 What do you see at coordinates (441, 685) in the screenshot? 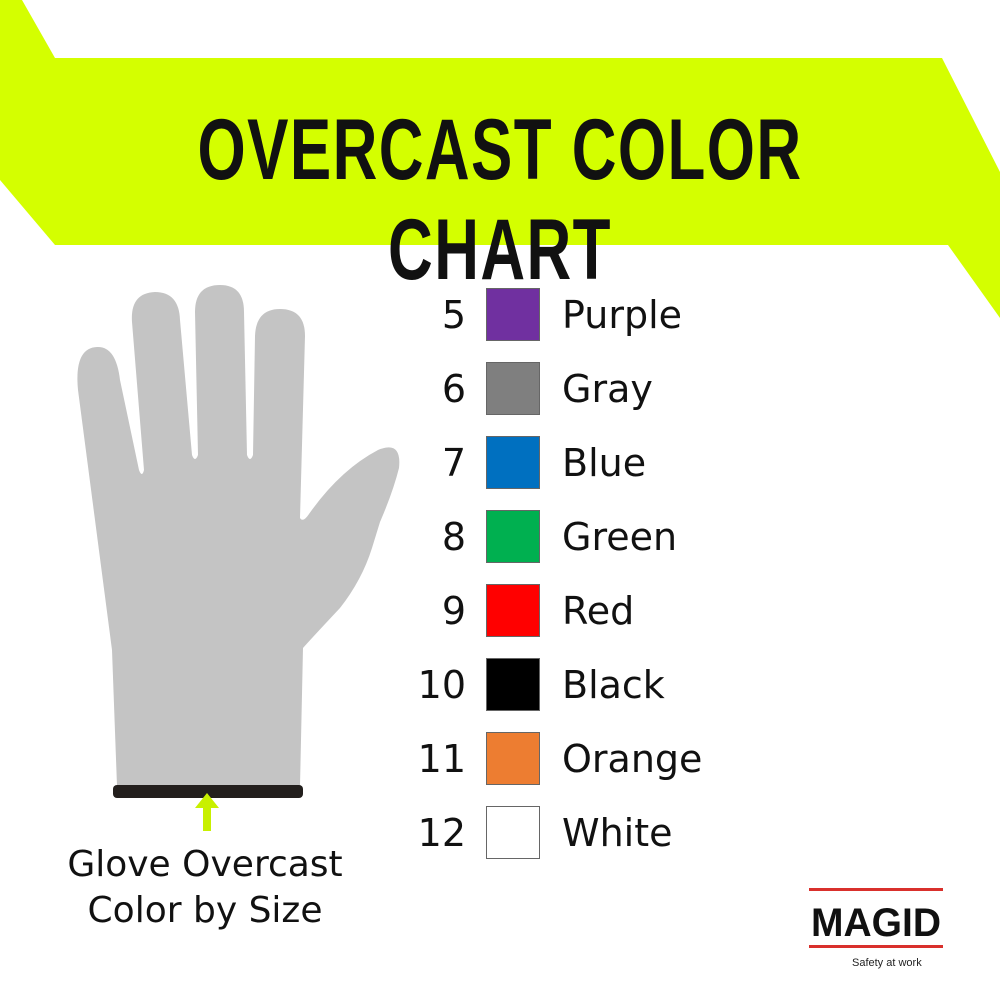
I see `size-number: 10` at bounding box center [441, 685].